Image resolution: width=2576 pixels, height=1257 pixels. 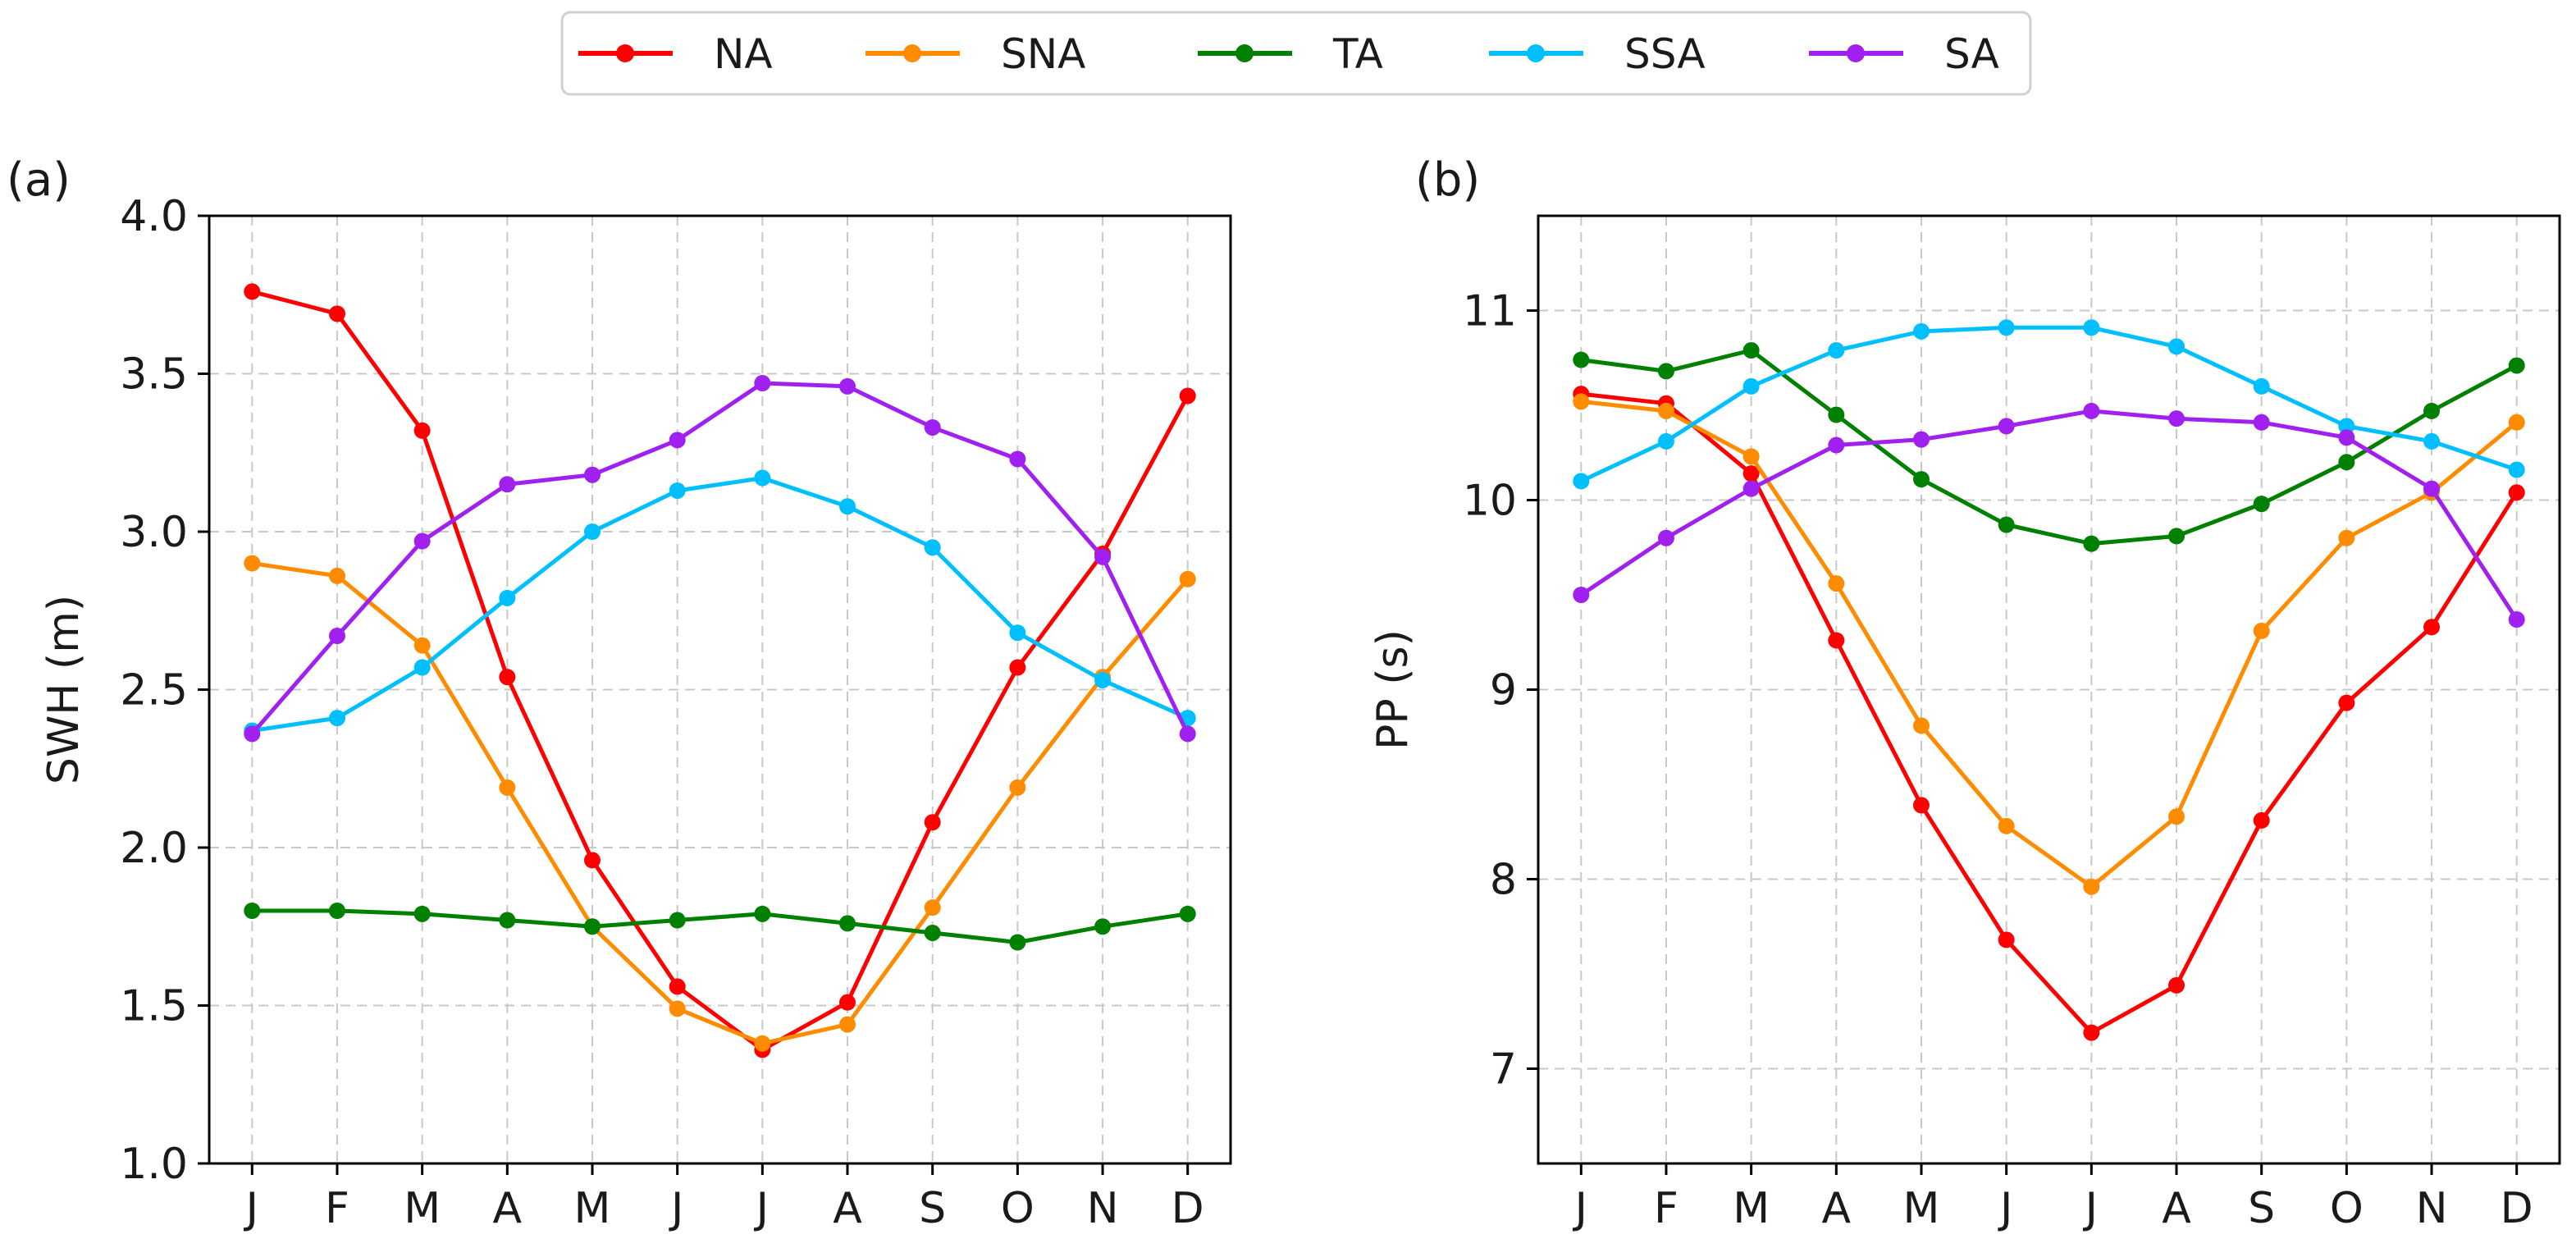 What do you see at coordinates (1504, 880) in the screenshot?
I see `y-tick-label: 8` at bounding box center [1504, 880].